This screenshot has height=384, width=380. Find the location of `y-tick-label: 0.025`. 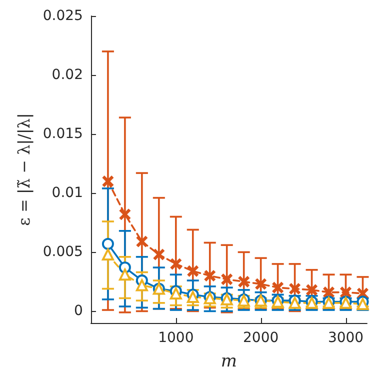

y-tick-label: 0.025 is located at coordinates (62, 16).